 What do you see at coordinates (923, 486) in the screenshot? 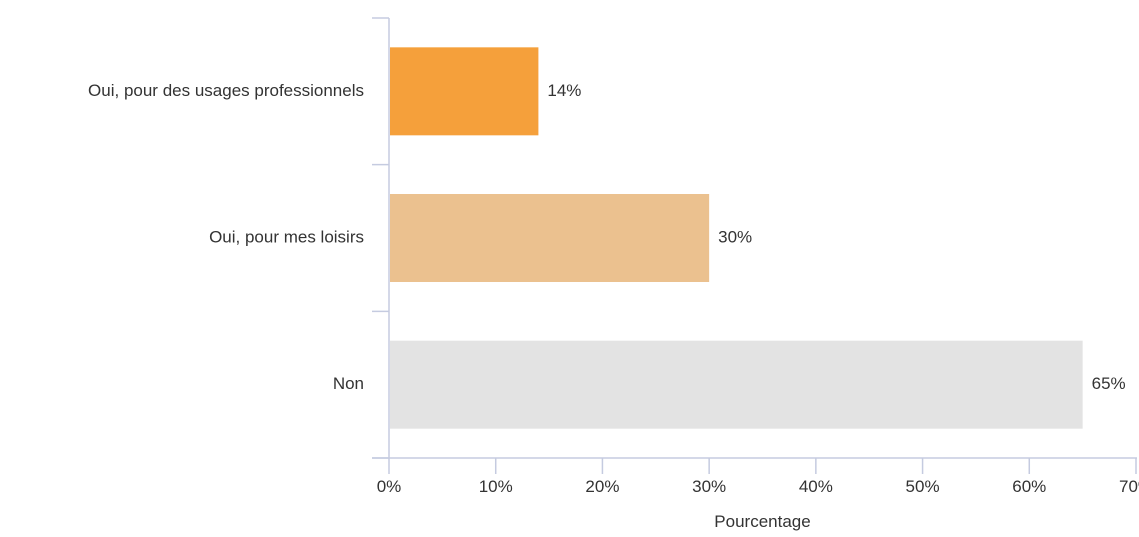
I see `x-tick-label: 50%` at bounding box center [923, 486].